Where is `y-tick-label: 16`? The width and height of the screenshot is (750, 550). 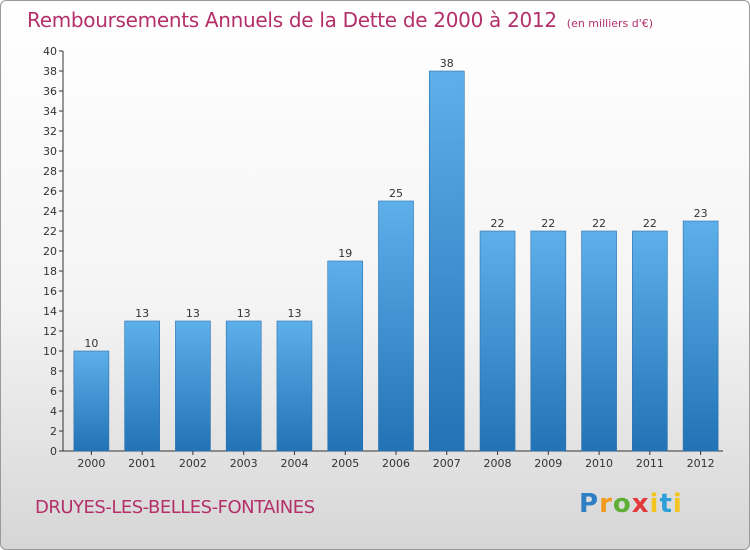
y-tick-label: 16 is located at coordinates (50, 291).